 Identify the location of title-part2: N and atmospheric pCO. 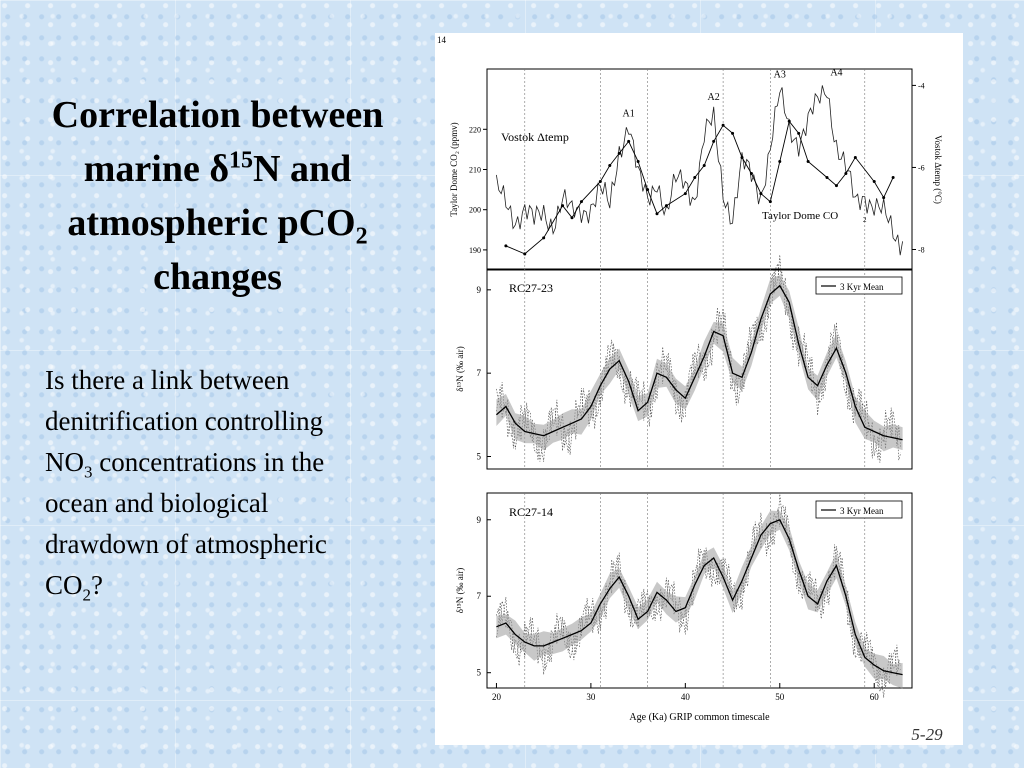
(211, 196).